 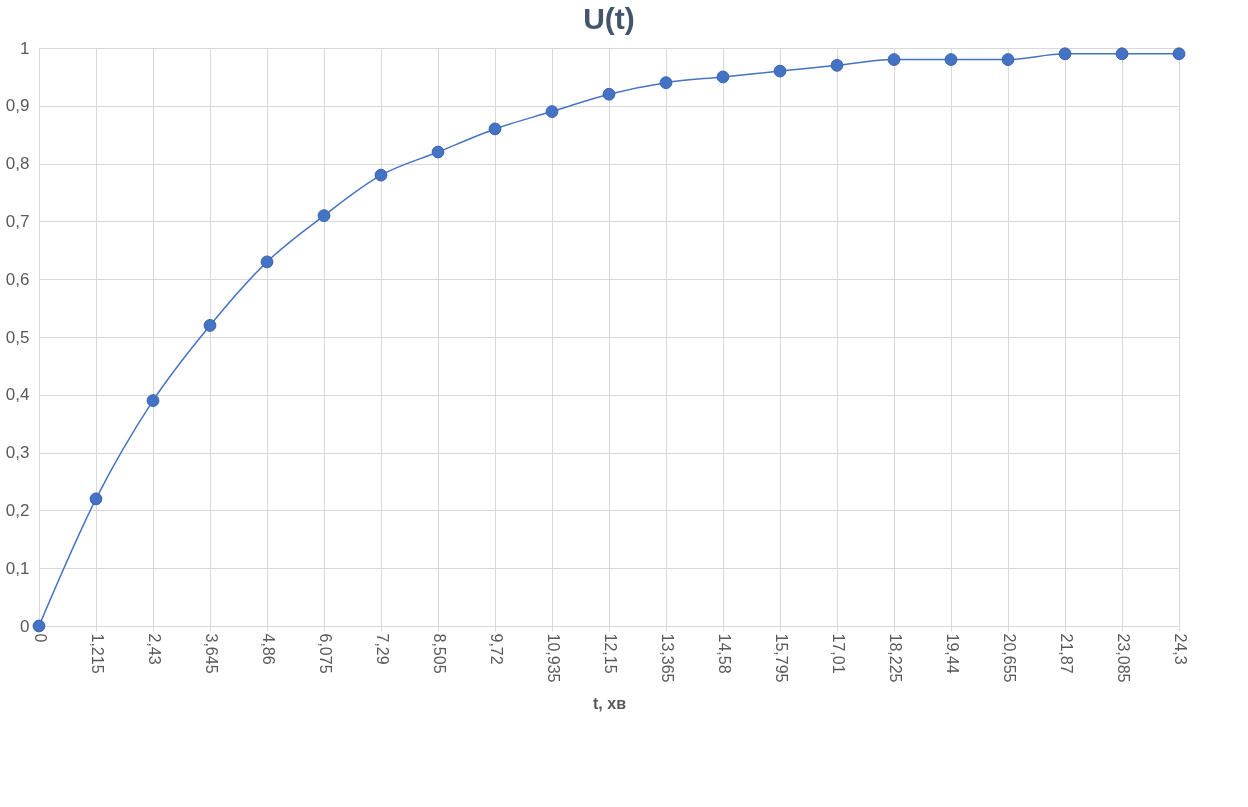 What do you see at coordinates (17, 510) in the screenshot?
I see `y-tick-label: 0,2` at bounding box center [17, 510].